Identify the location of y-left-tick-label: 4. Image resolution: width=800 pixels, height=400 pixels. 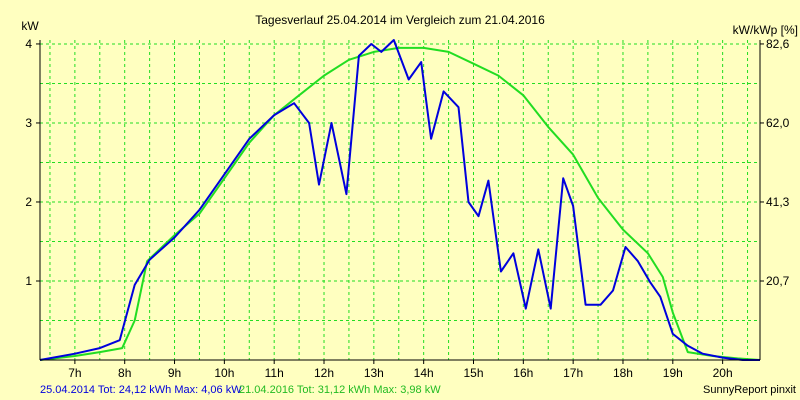
(28, 44).